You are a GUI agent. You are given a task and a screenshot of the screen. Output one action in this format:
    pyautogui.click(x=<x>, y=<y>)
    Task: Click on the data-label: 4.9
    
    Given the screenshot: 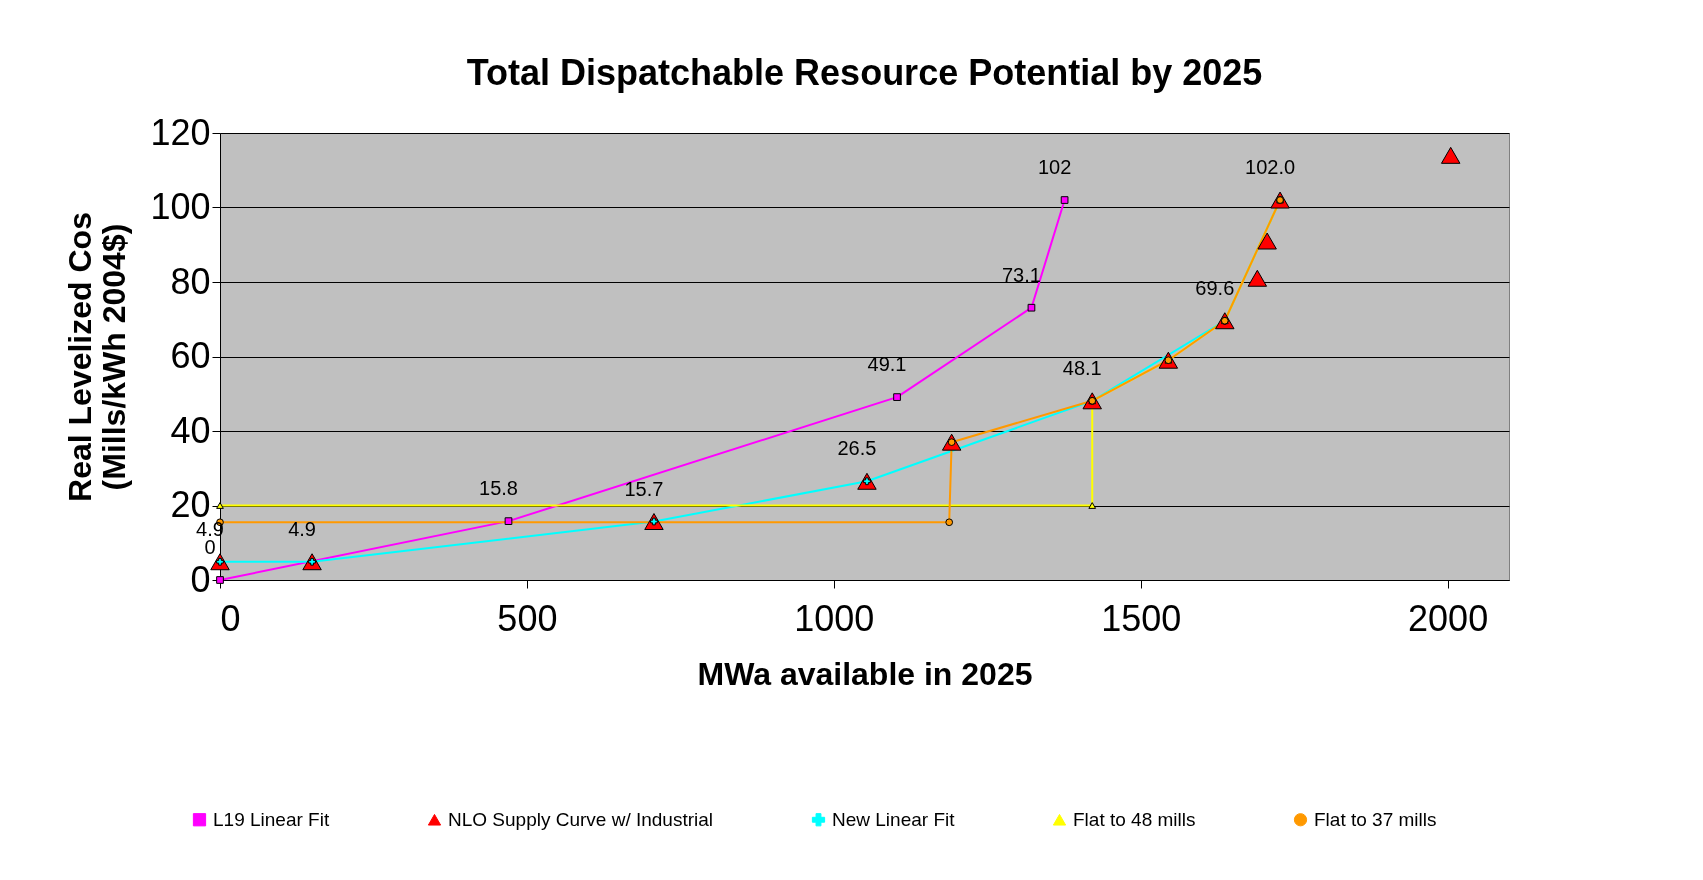 What is the action you would take?
    pyautogui.click(x=302, y=528)
    